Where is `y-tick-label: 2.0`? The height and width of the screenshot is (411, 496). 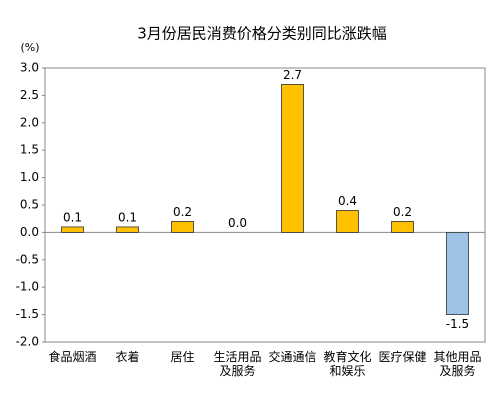
y-tick-label: 2.0 is located at coordinates (29, 122).